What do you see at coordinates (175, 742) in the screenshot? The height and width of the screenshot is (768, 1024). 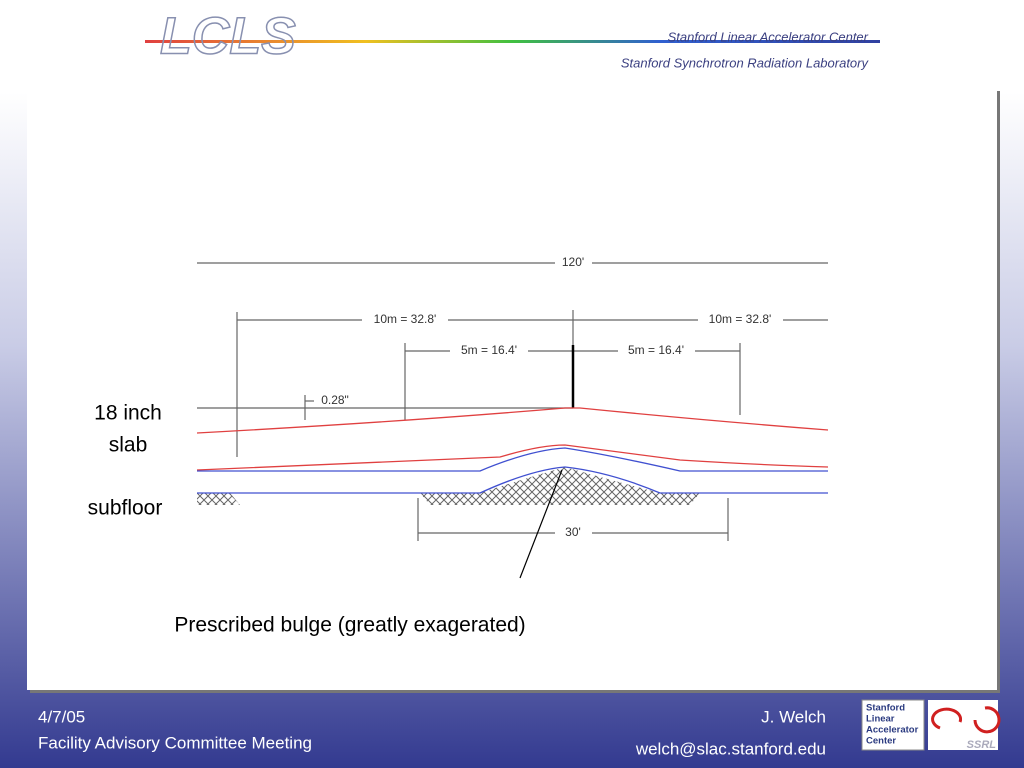 I see `footer-meeting: Facility Advisory Committee Meeting` at bounding box center [175, 742].